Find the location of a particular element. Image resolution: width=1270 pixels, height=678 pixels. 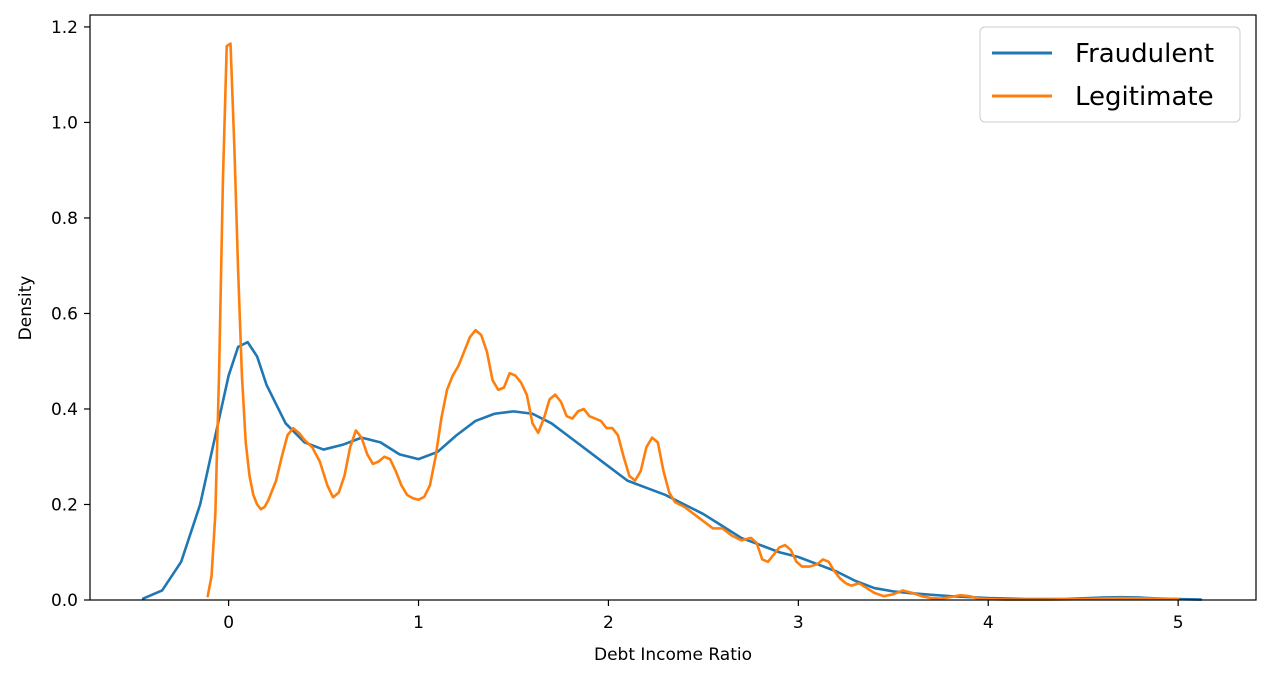

legend-label-fraudulent: Fraudulent is located at coordinates (1144, 54).